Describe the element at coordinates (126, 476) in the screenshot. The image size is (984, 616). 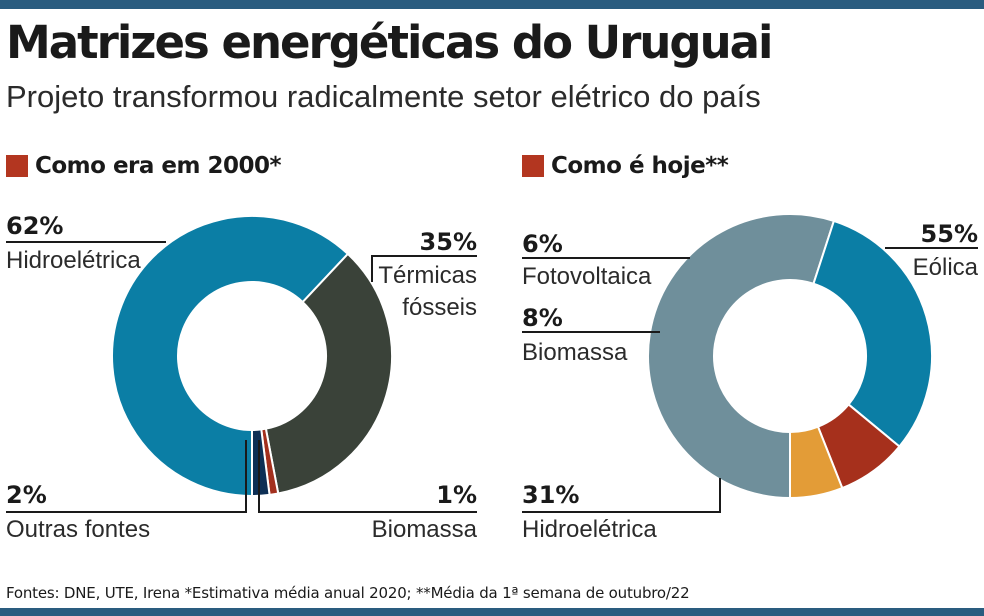
I see `leader-line-outras-fontes` at that location.